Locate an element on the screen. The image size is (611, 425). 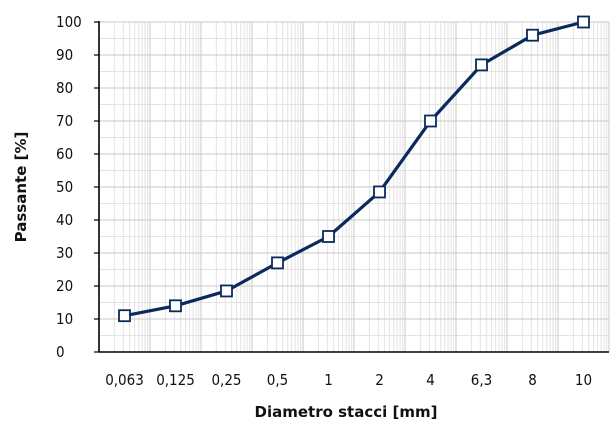
x-tick-label: 1 is located at coordinates (328, 380).